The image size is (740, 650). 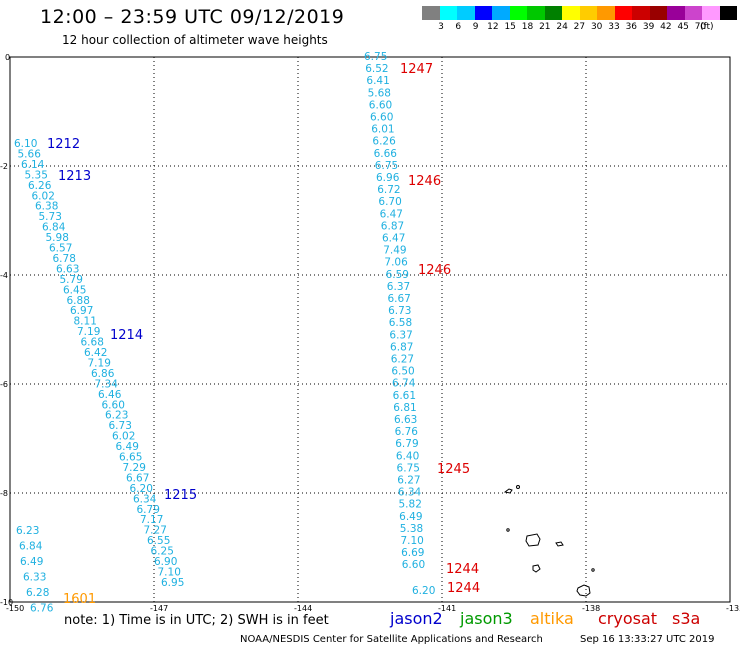 I want to click on colorbar-label: 30, so click(x=596, y=27).